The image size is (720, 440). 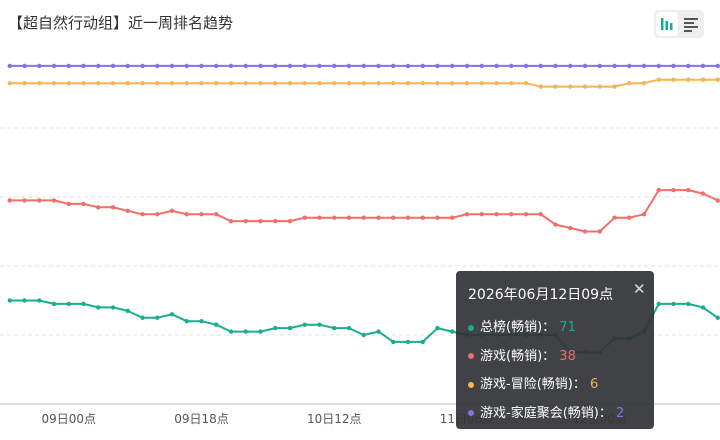 I want to click on series-line, so click(x=364, y=211).